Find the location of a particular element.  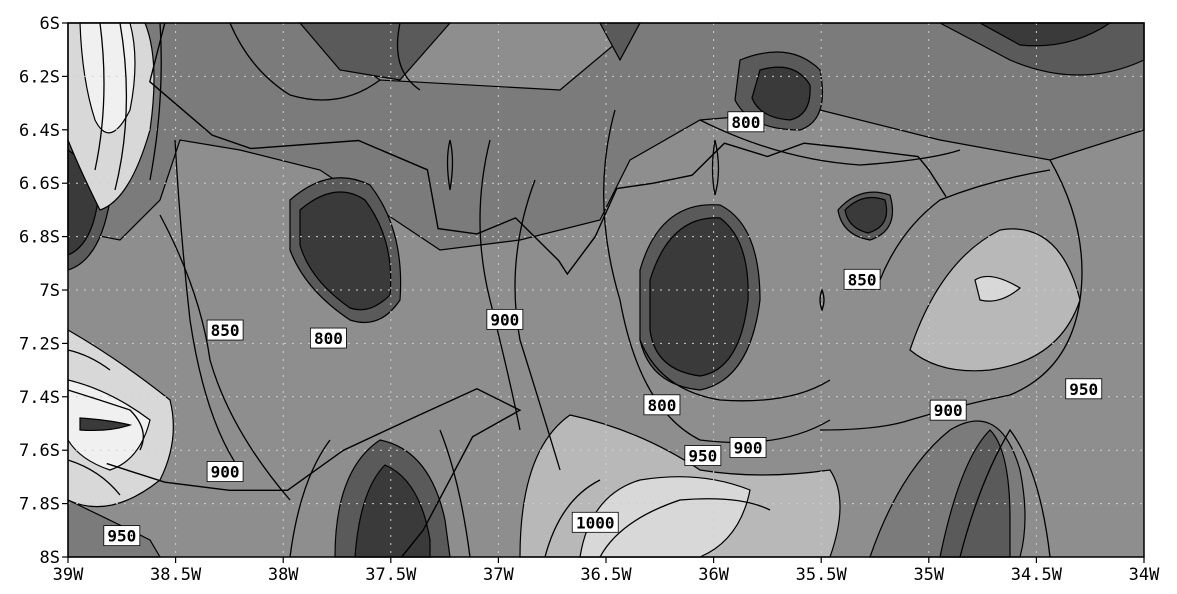

y-tick-label: 7S is located at coordinates (50, 291).